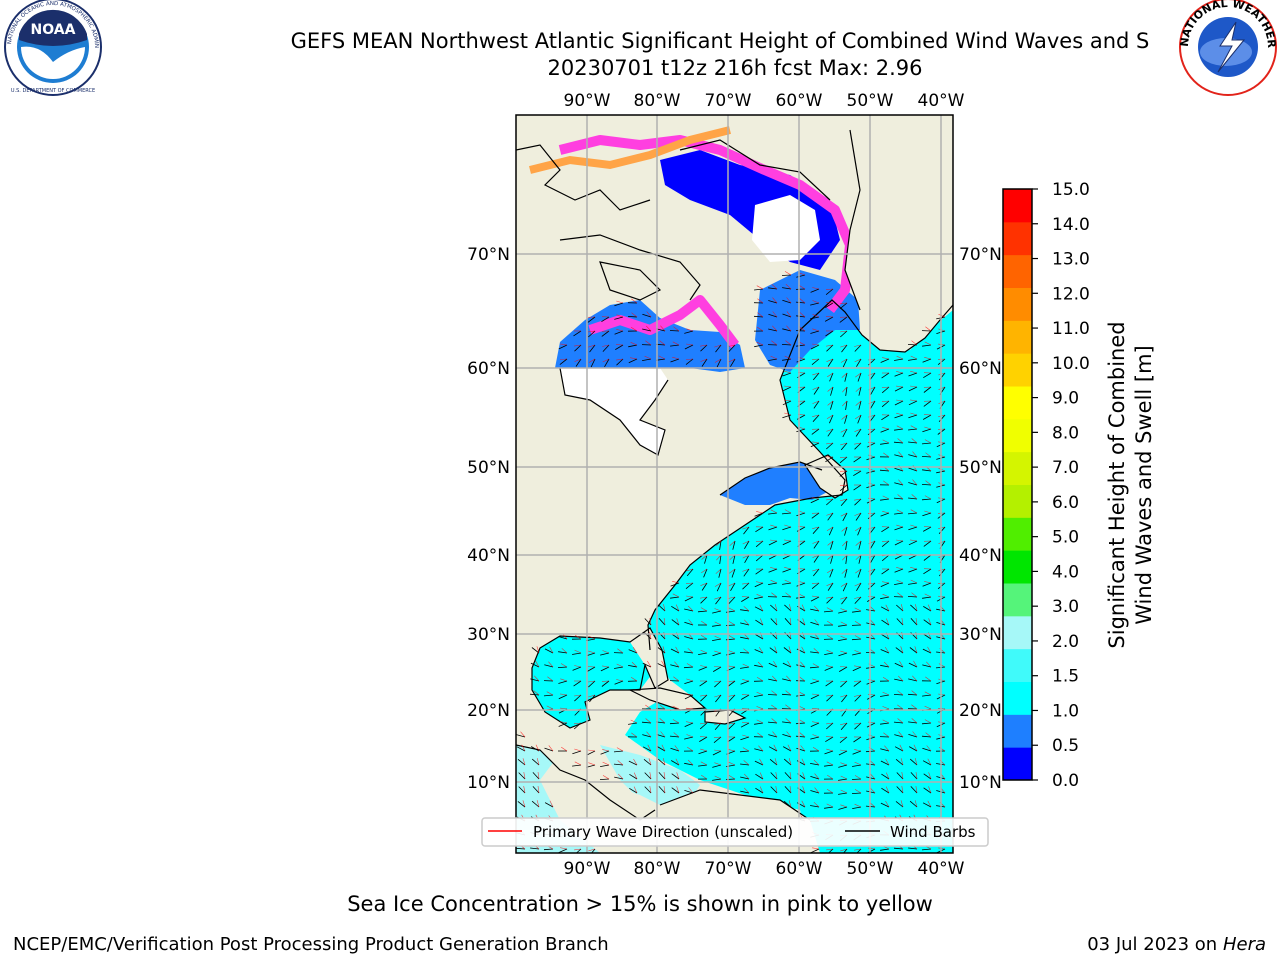  I want to click on colorbar-tick-label: 2.0, so click(1065, 642).